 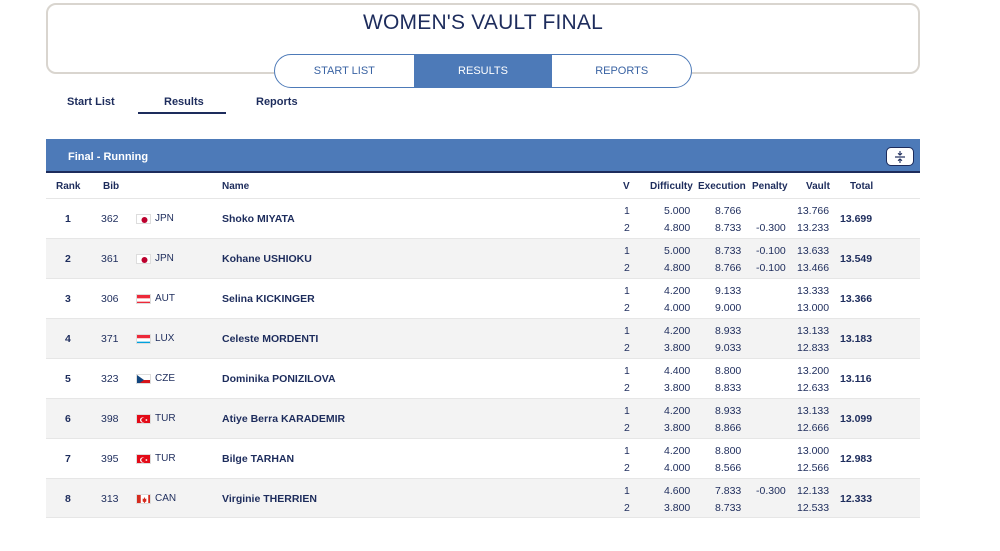 What do you see at coordinates (813, 251) in the screenshot?
I see `vault-score: 13.633` at bounding box center [813, 251].